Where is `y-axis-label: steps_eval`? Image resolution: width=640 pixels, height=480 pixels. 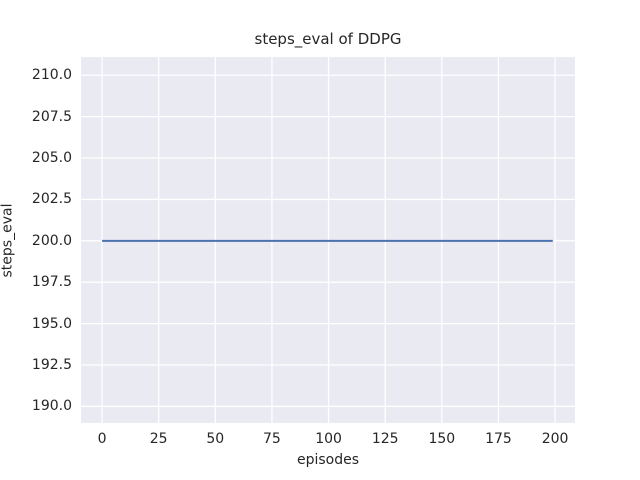 y-axis-label: steps_eval is located at coordinates (8, 240).